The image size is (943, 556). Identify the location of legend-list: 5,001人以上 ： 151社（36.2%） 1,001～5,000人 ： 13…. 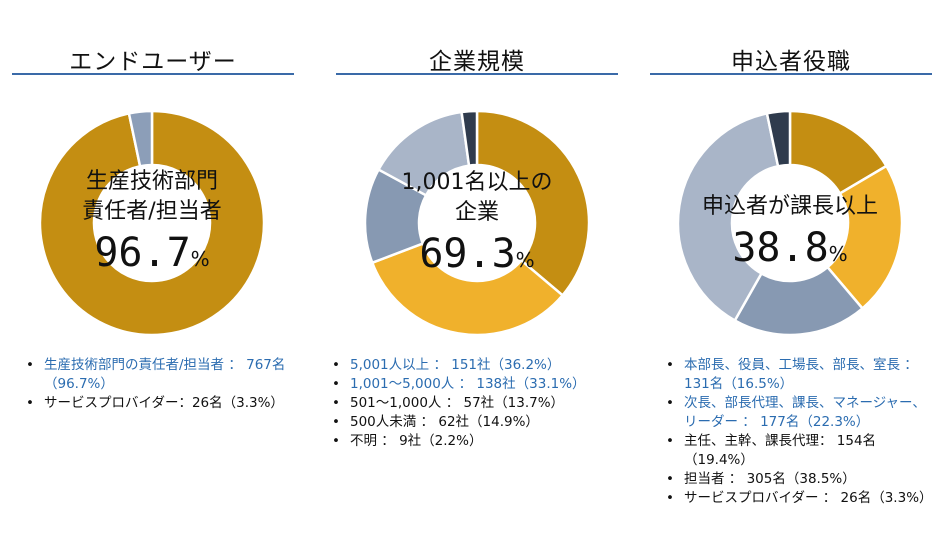
(475, 403).